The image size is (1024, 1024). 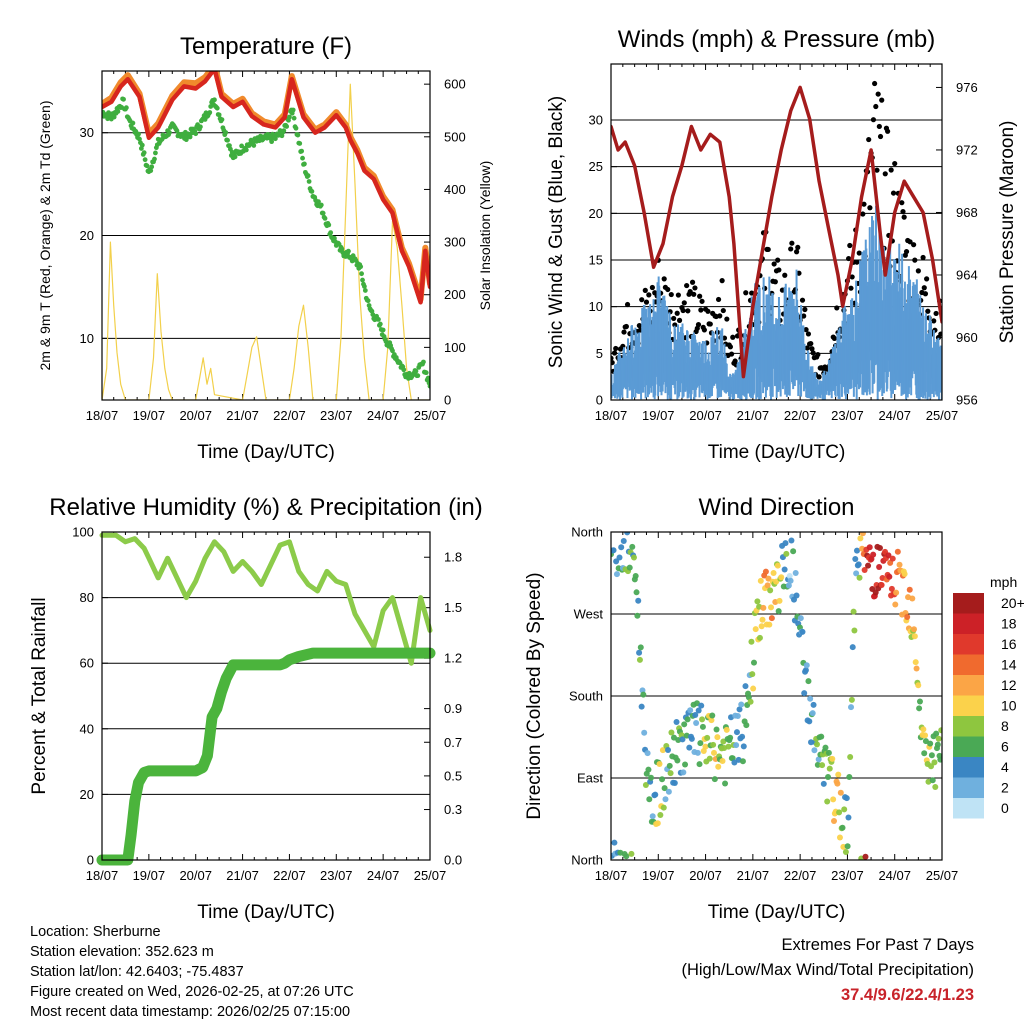 What do you see at coordinates (455, 84) in the screenshot?
I see `y2-tick-label: 600` at bounding box center [455, 84].